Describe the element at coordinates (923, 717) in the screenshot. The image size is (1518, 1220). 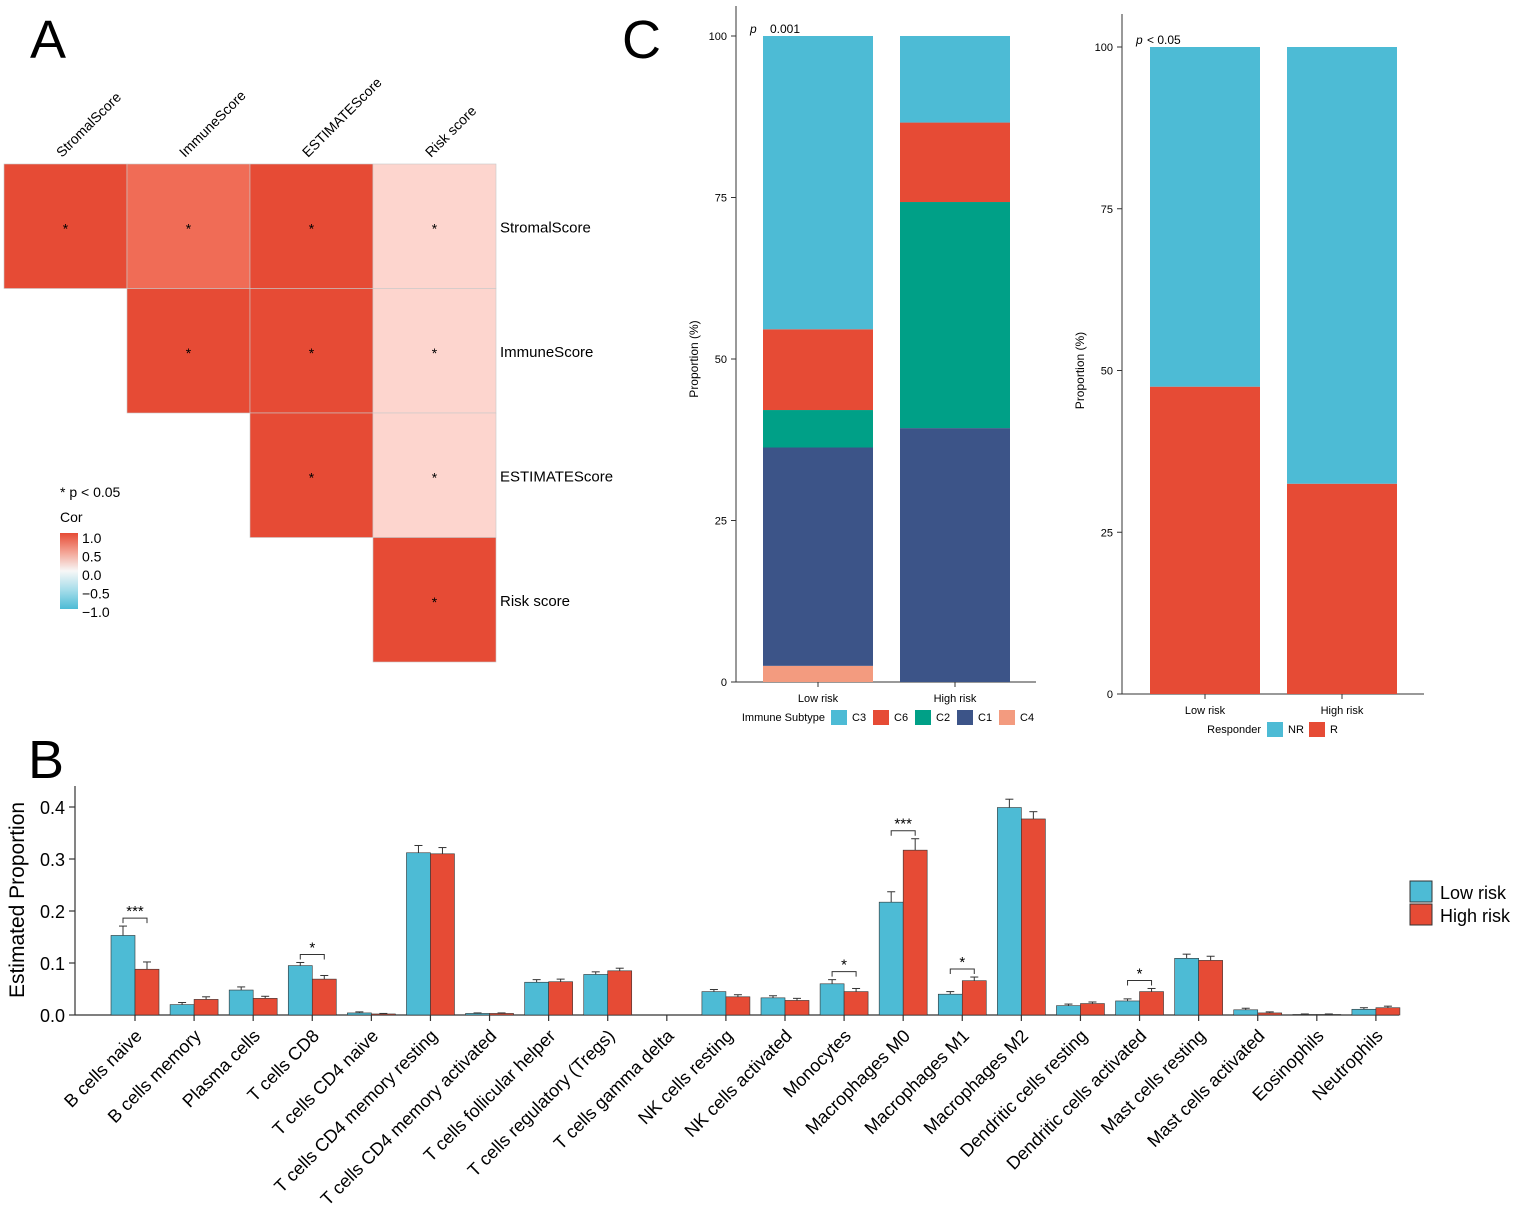
I see `legend-swatch-c2` at that location.